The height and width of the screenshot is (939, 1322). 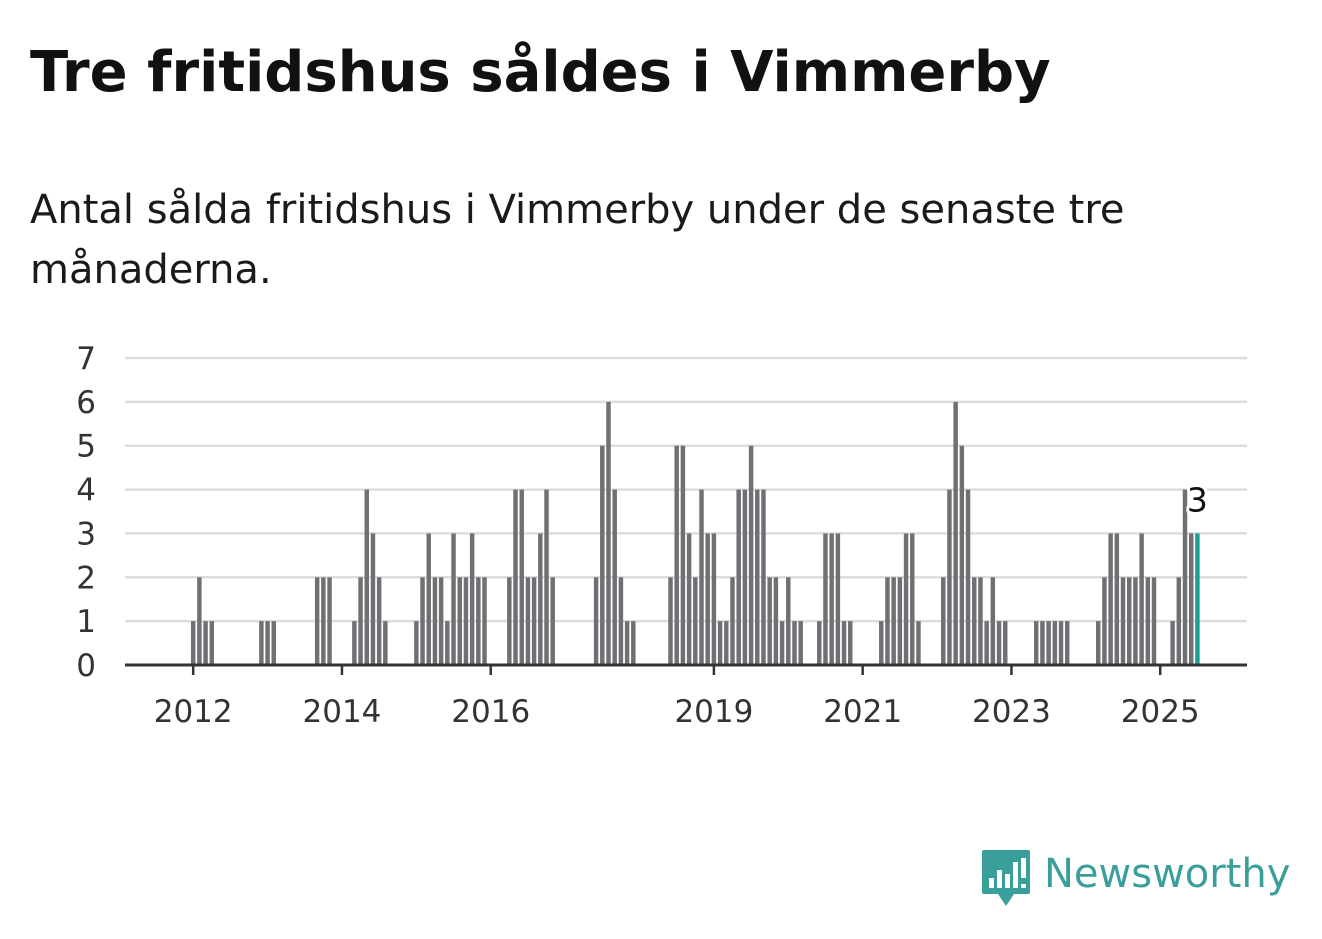 I want to click on bar-highlight, so click(x=1197, y=599).